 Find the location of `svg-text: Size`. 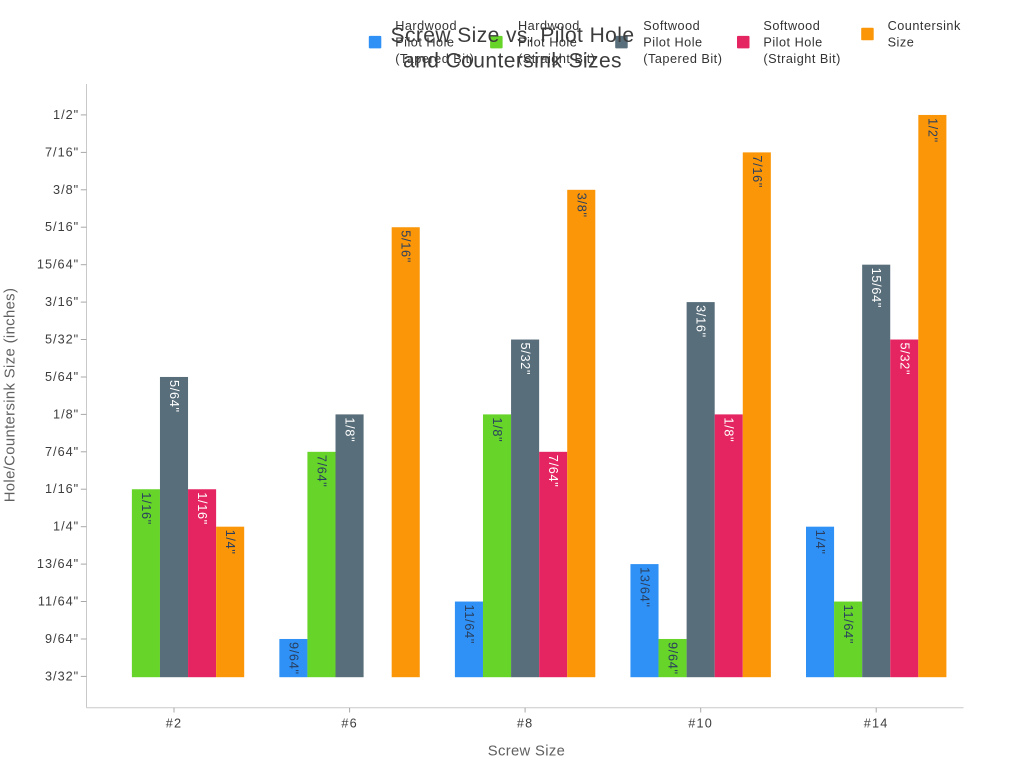

svg-text: Size is located at coordinates (901, 42).